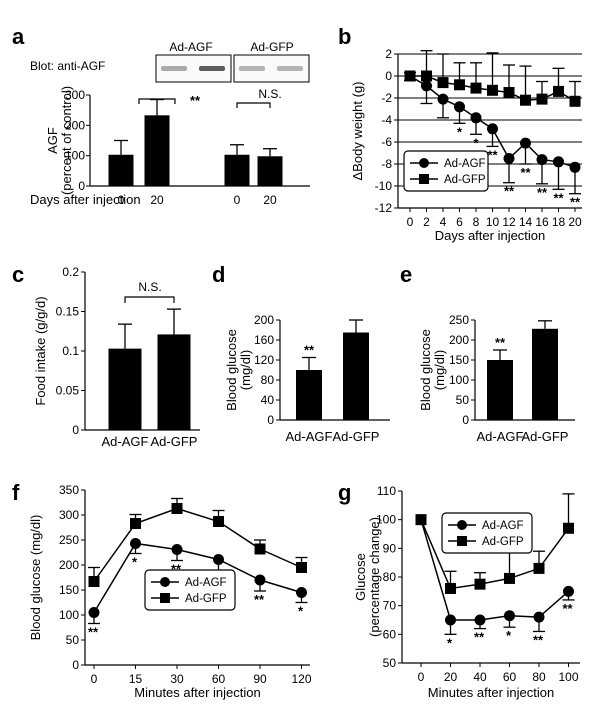 The image size is (600, 713). I want to click on chart-g-legend-label: Ad-GFP, so click(503, 542).